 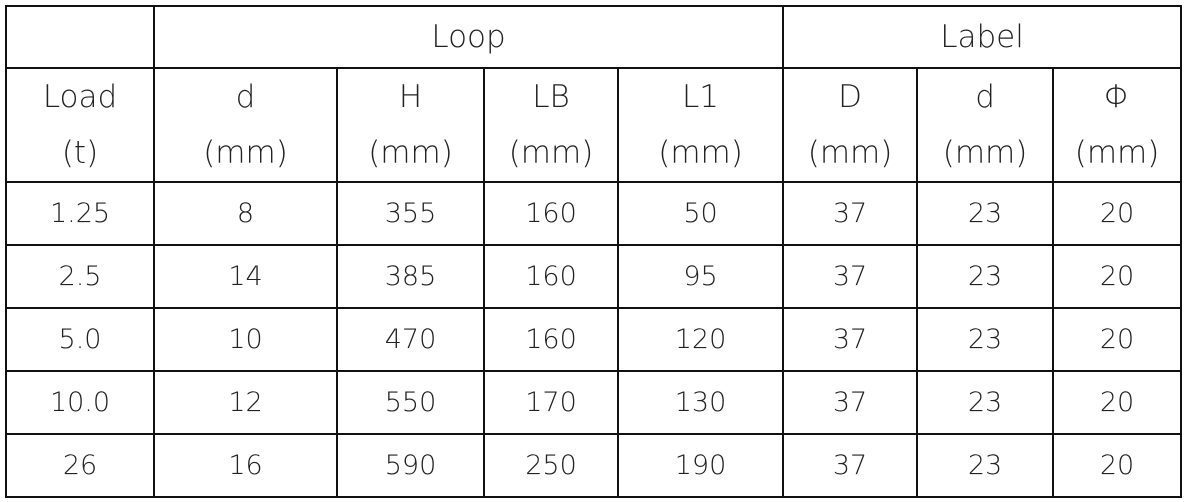 What do you see at coordinates (410, 402) in the screenshot?
I see `data-cell: 550` at bounding box center [410, 402].